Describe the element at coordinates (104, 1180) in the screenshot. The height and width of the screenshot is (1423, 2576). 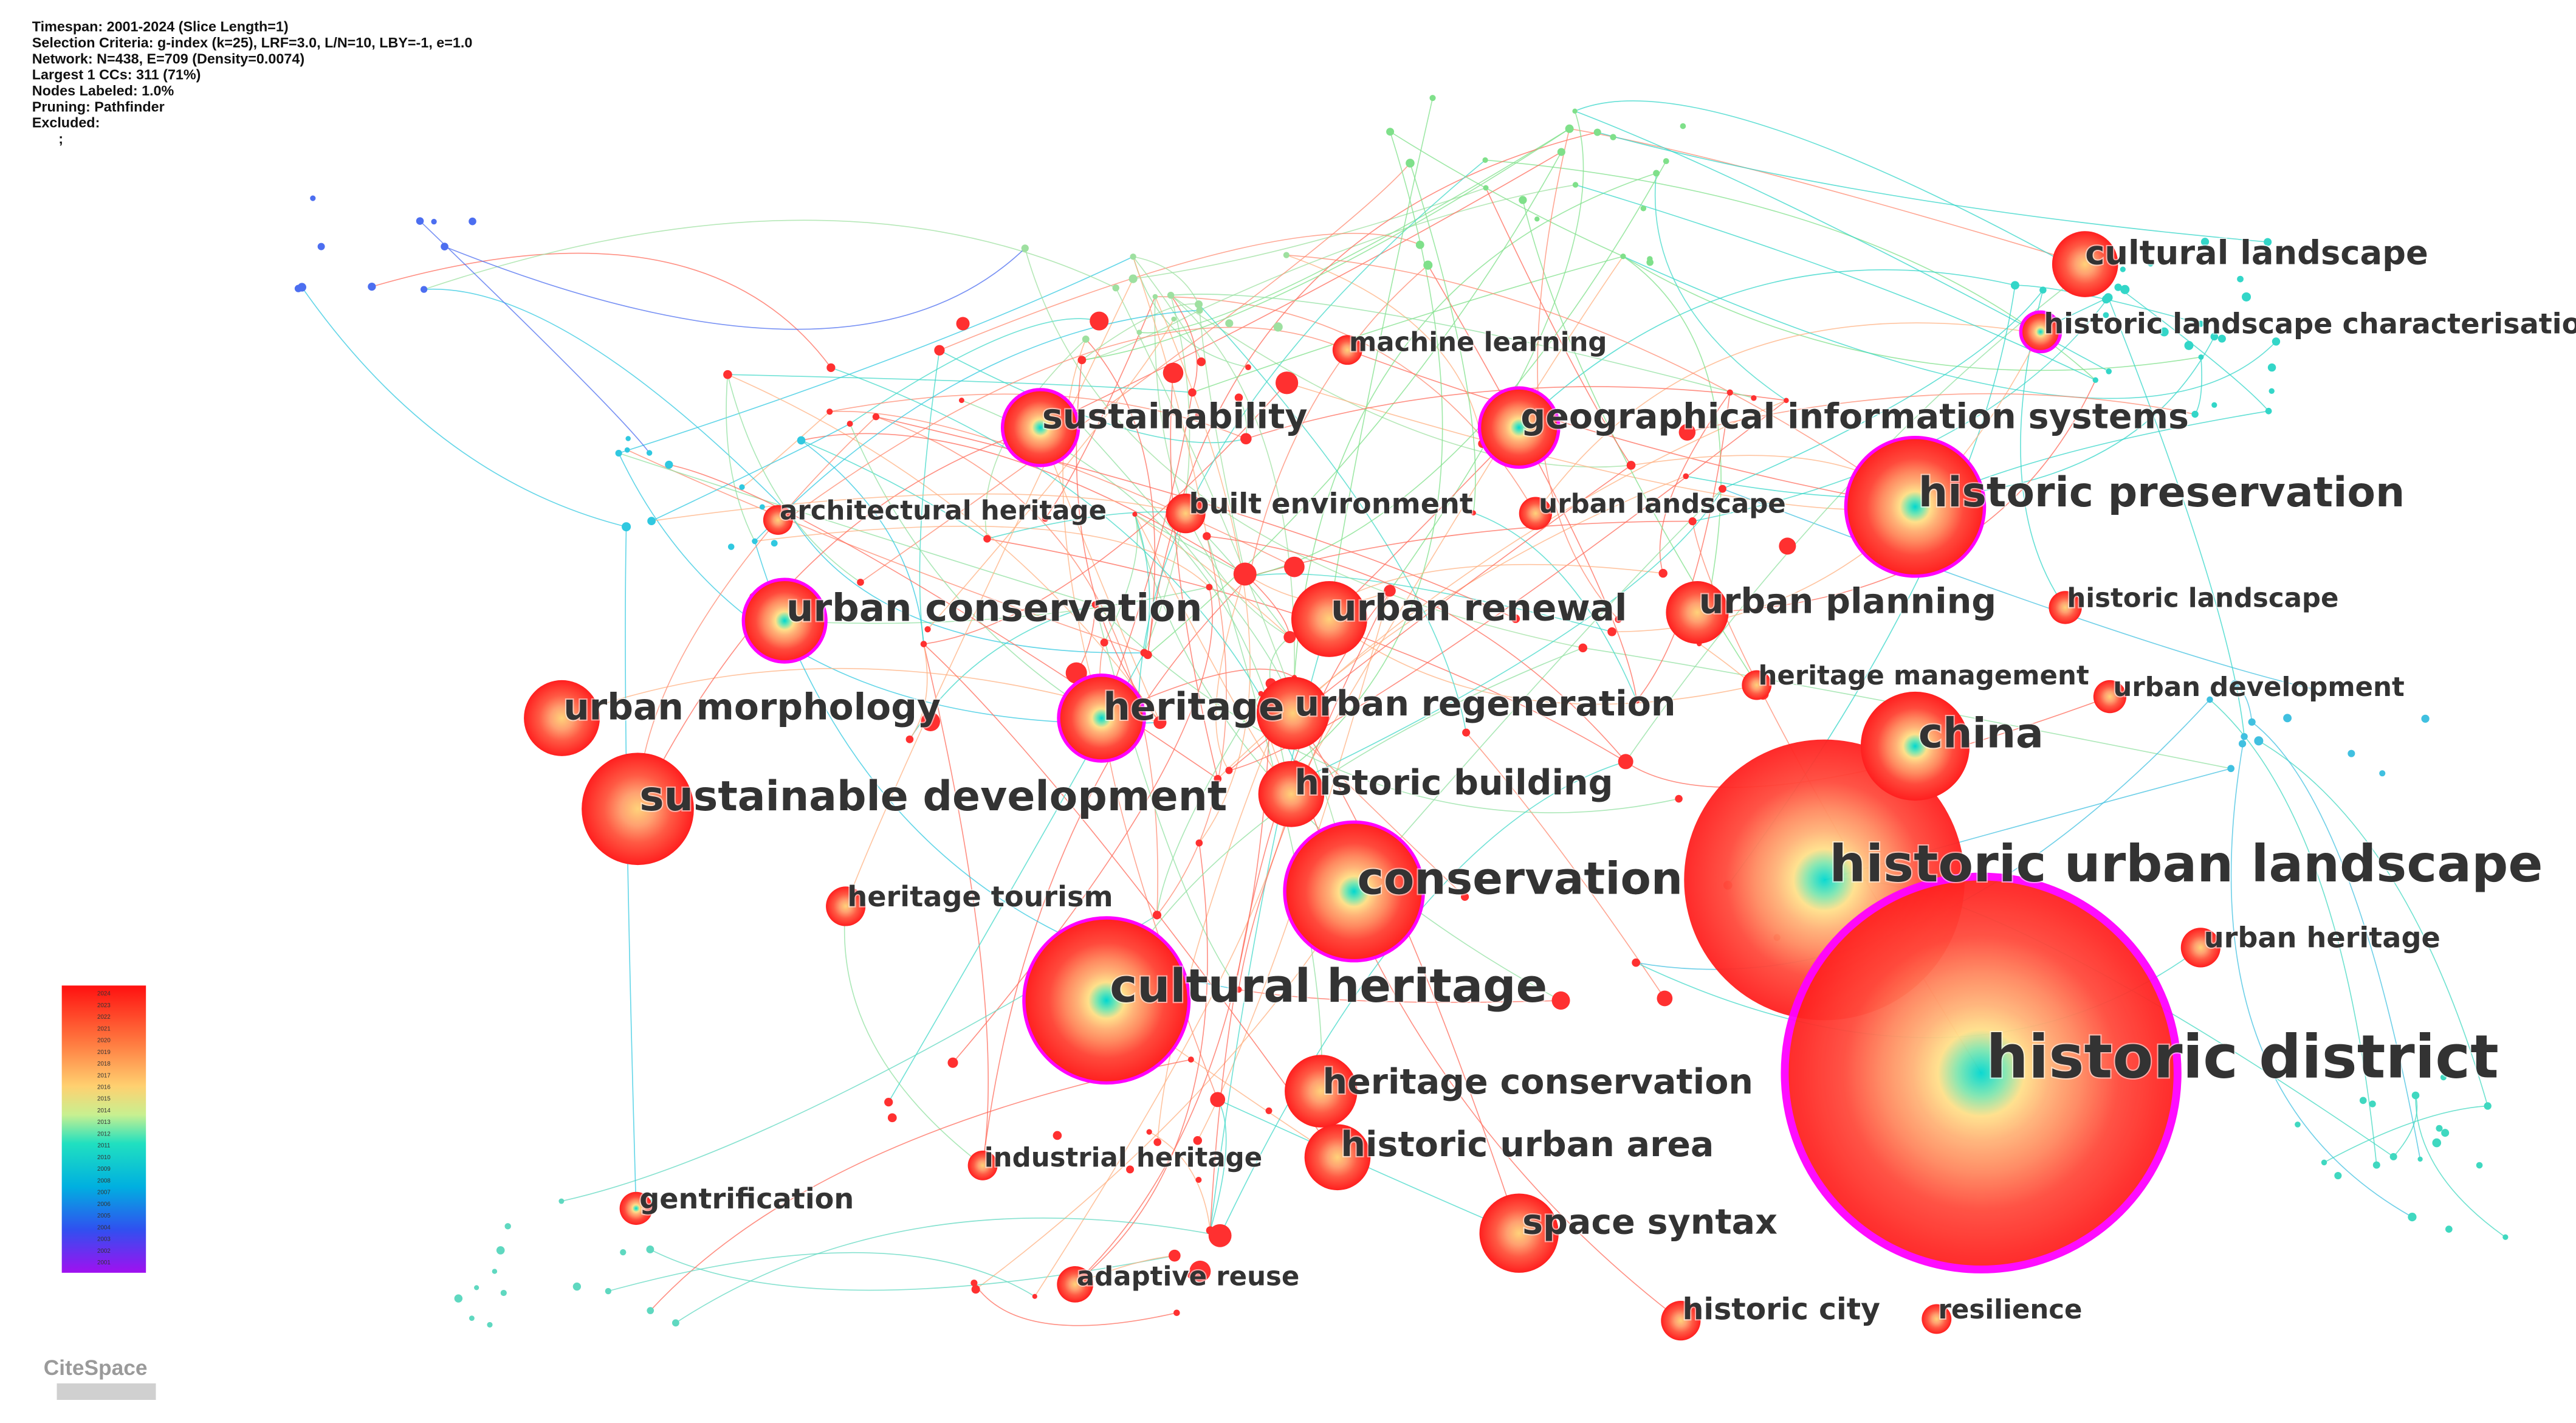
I see `legend-year: 2008` at that location.